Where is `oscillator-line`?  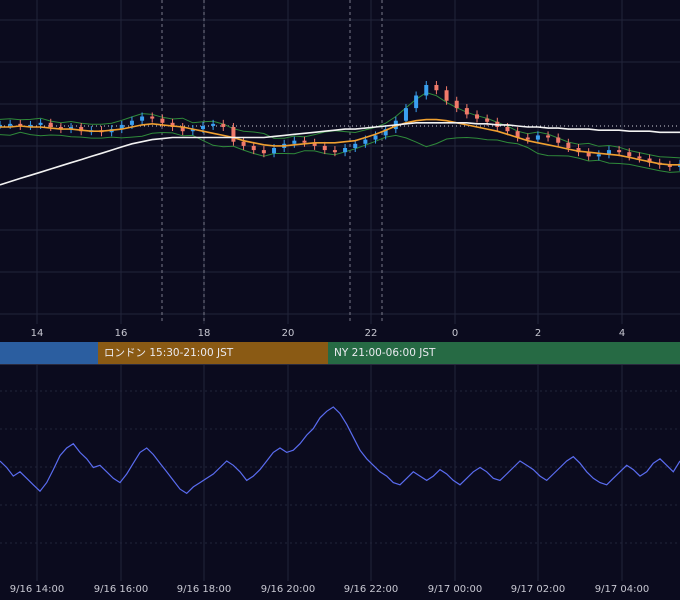
oscillator-line is located at coordinates (340, 450).